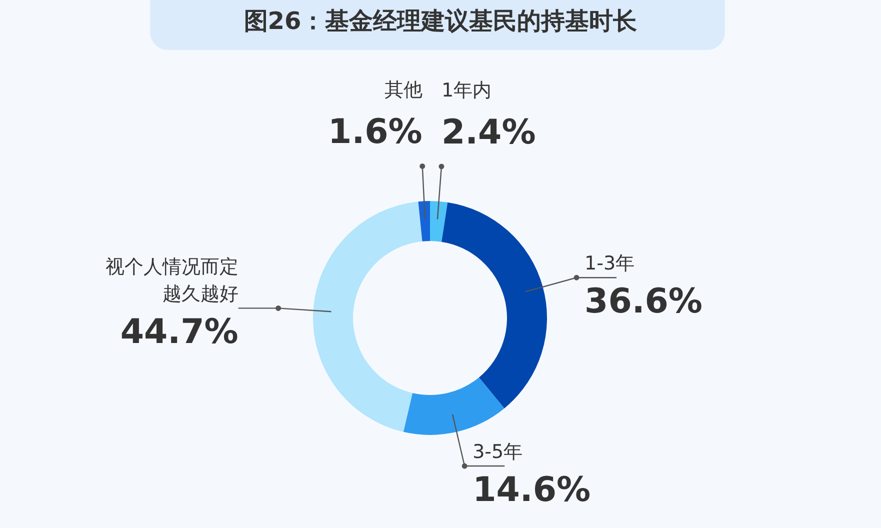  What do you see at coordinates (531, 490) in the screenshot?
I see `data-label: 14.6%` at bounding box center [531, 490].